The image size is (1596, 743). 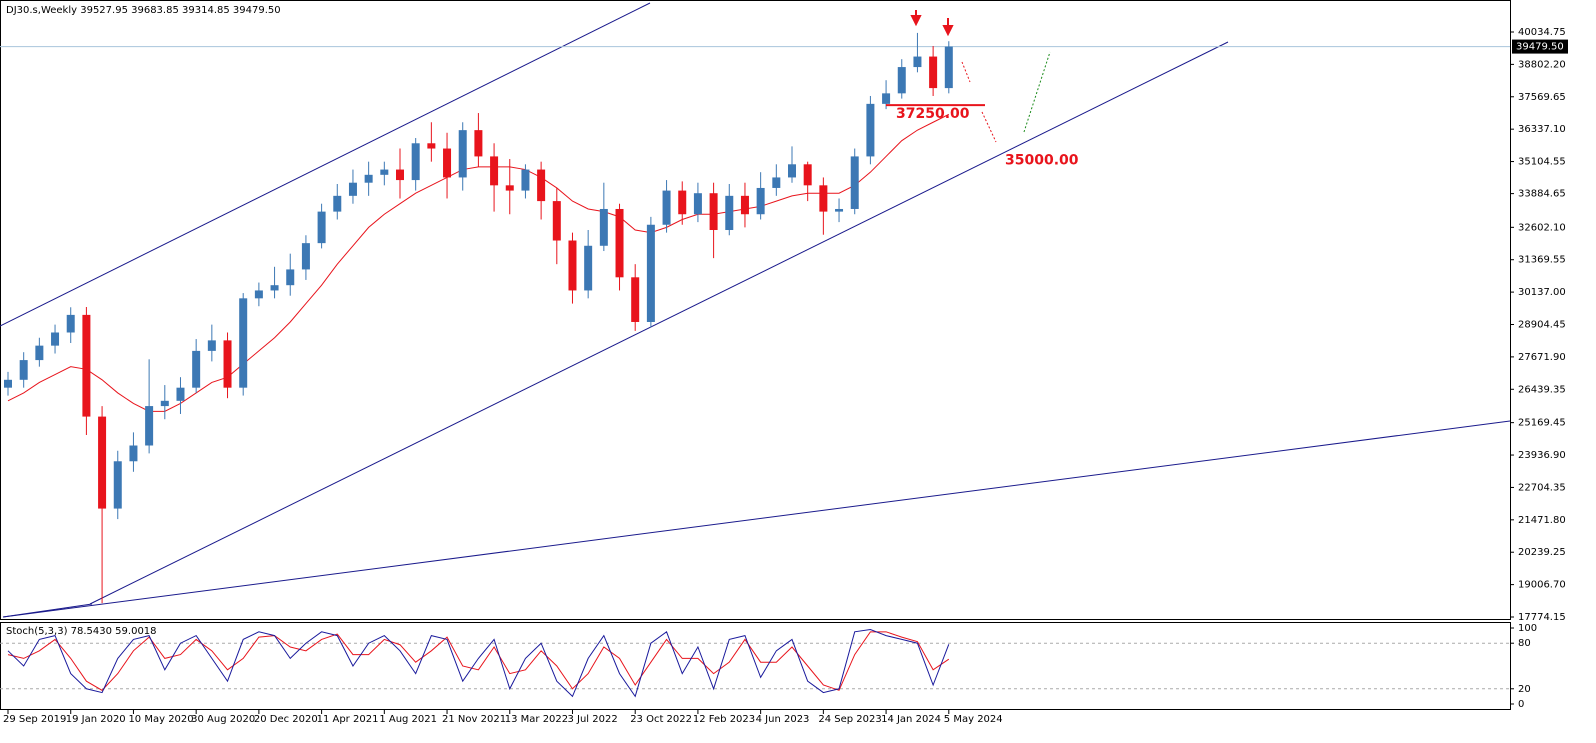 I want to click on x-tick-label: 23 Oct 2022, so click(x=661, y=719).